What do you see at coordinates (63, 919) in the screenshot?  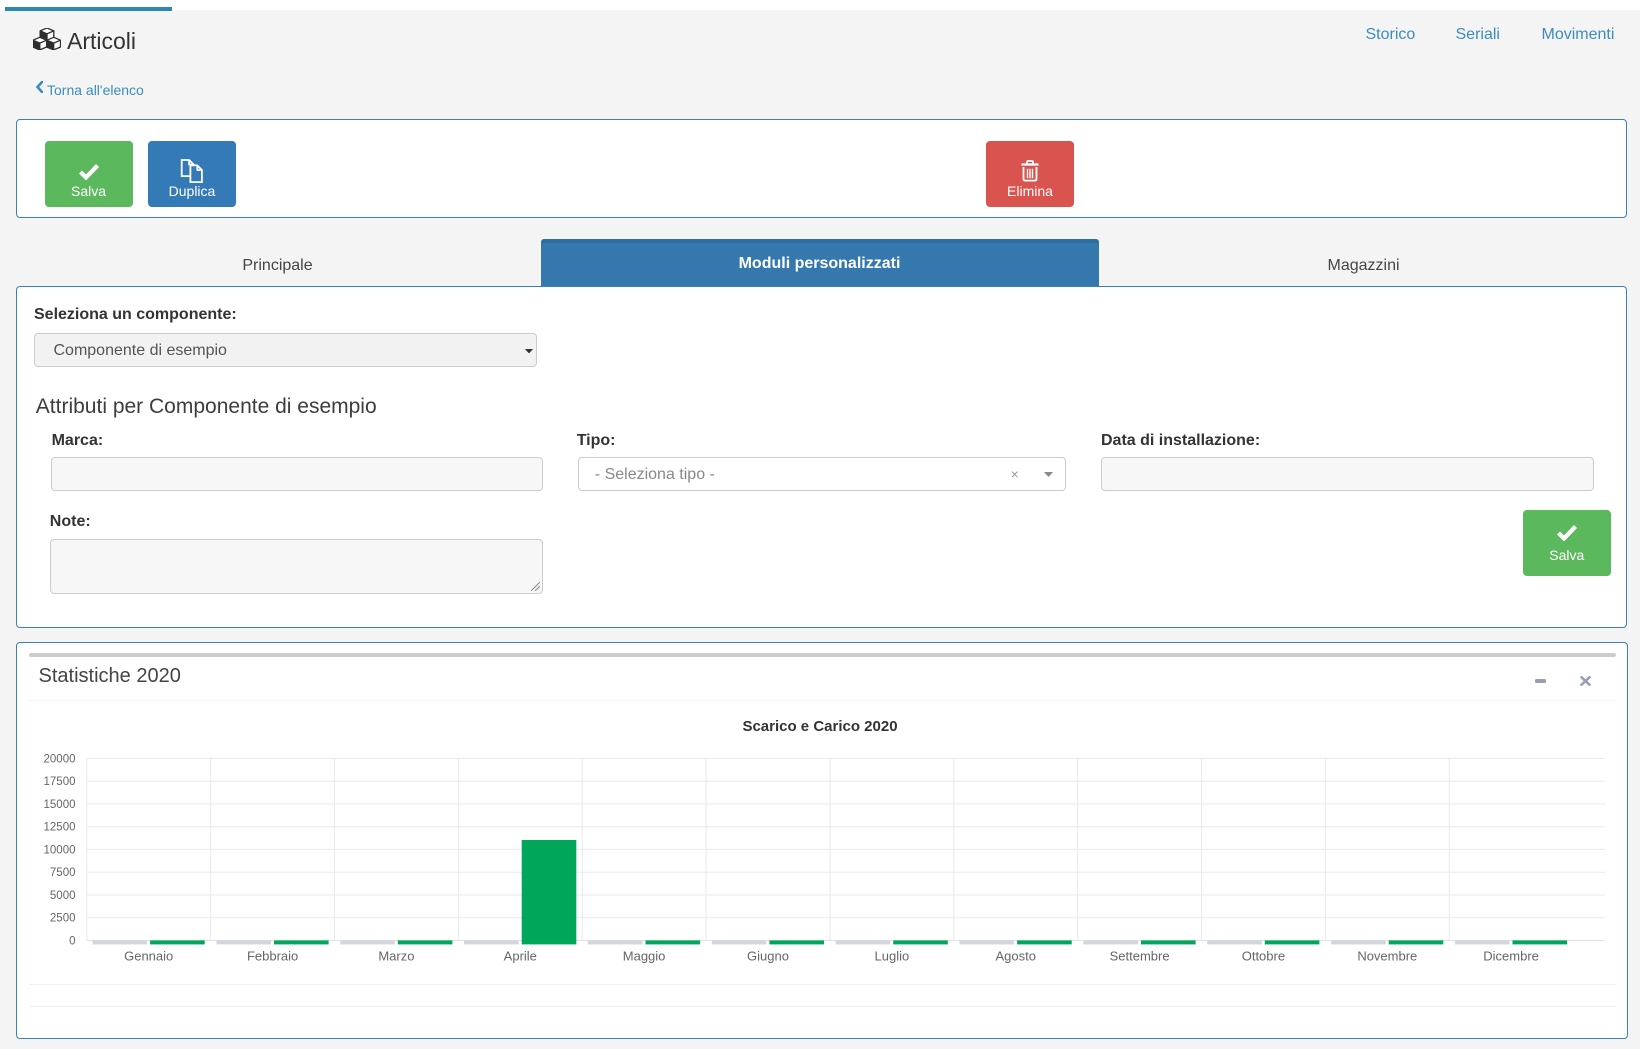 I see `svg-text: 2500` at bounding box center [63, 919].